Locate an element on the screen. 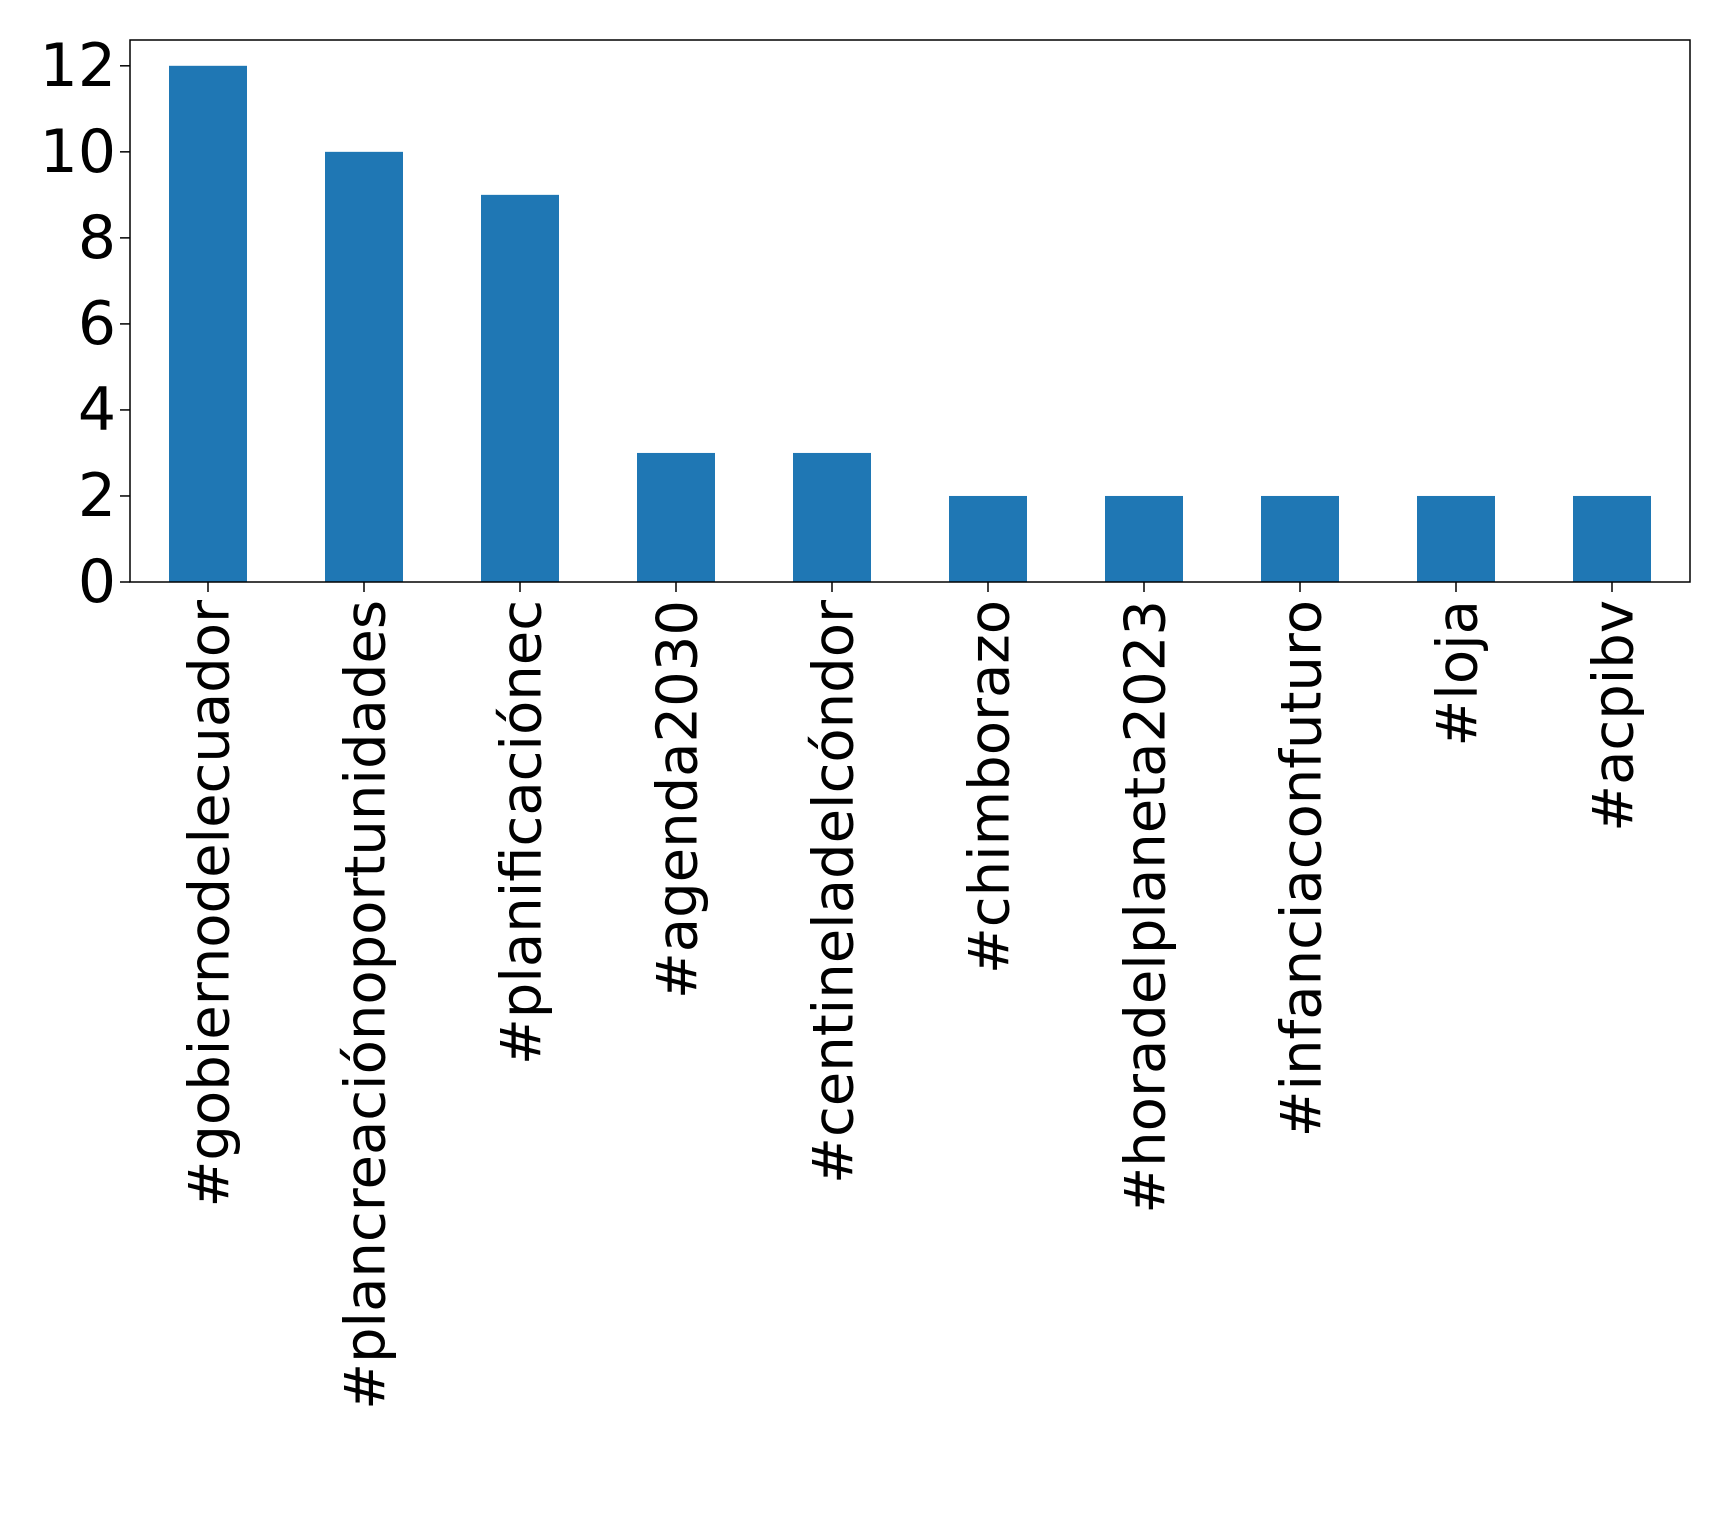 Image resolution: width=1719 pixels, height=1532 pixels. y-tick-label-6: 12 is located at coordinates (78, 66).